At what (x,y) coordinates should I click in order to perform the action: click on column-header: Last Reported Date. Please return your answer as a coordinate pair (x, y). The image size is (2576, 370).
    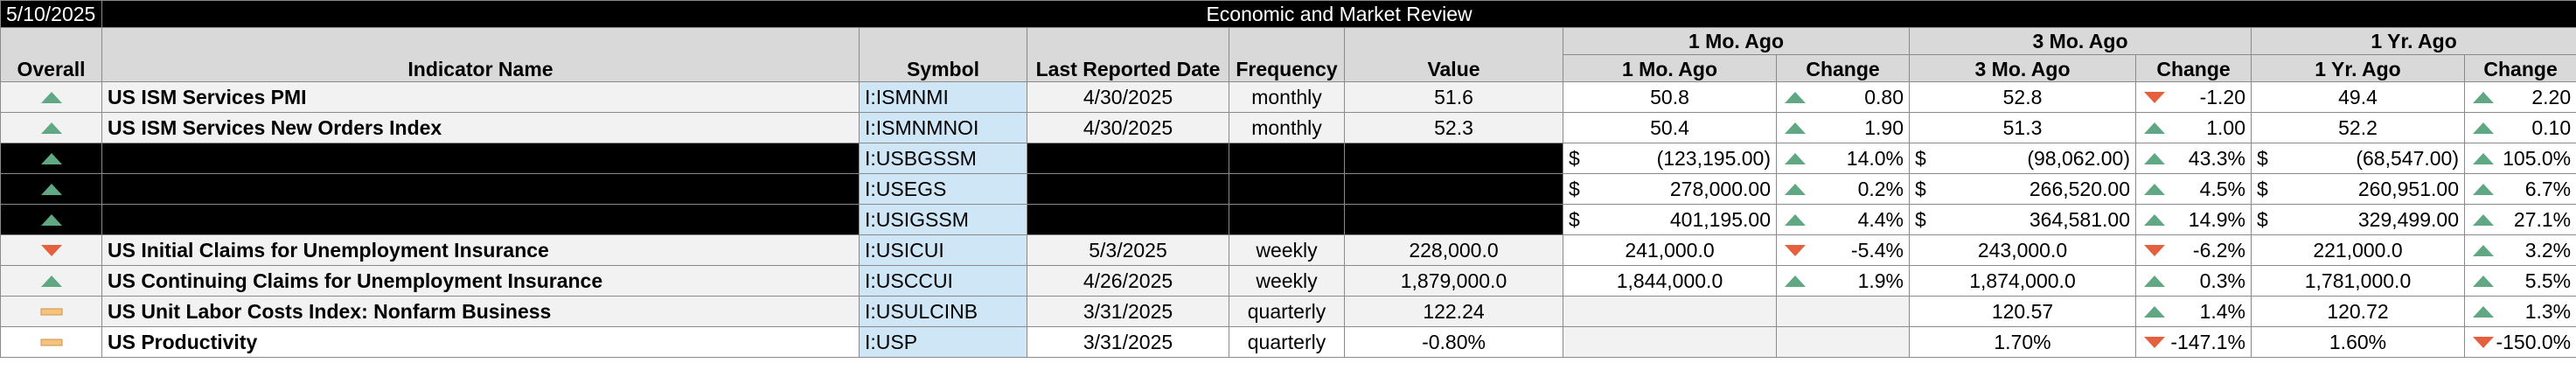
    Looking at the image, I should click on (1128, 55).